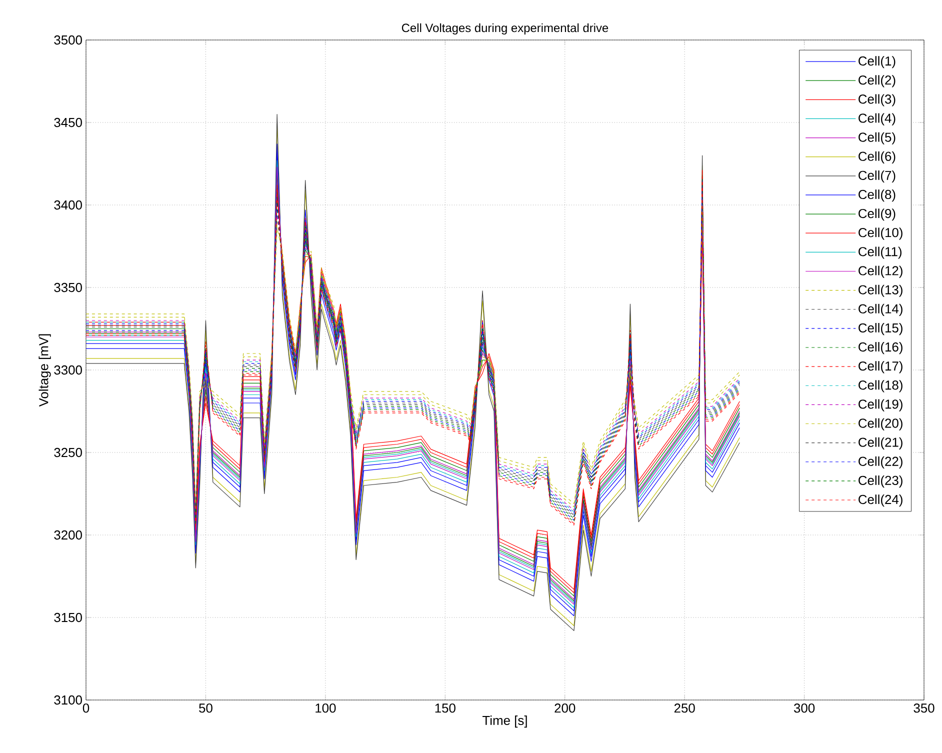 The width and height of the screenshot is (942, 753). I want to click on y-tick-label: 3100, so click(68, 700).